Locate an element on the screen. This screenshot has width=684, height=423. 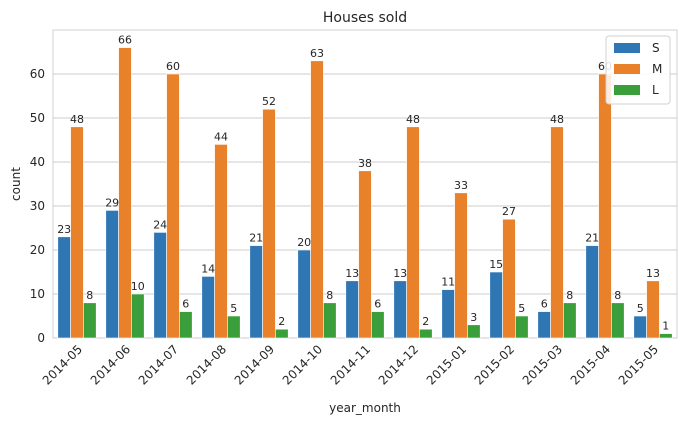
bar-value-label: 11 is located at coordinates (448, 282).